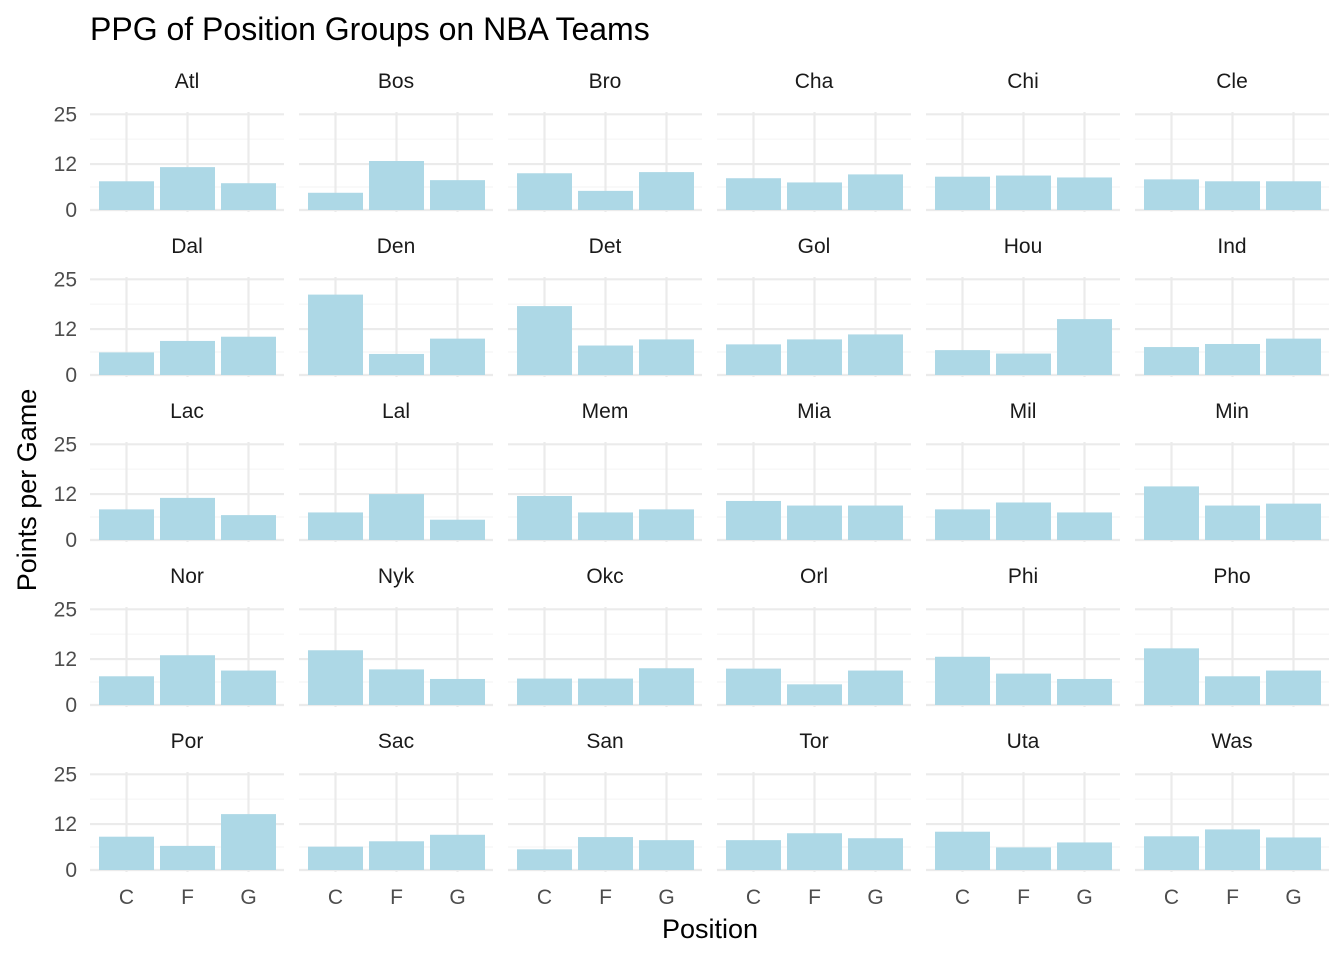 The width and height of the screenshot is (1344, 965). What do you see at coordinates (187, 741) in the screenshot?
I see `facet-strip-label: Por` at bounding box center [187, 741].